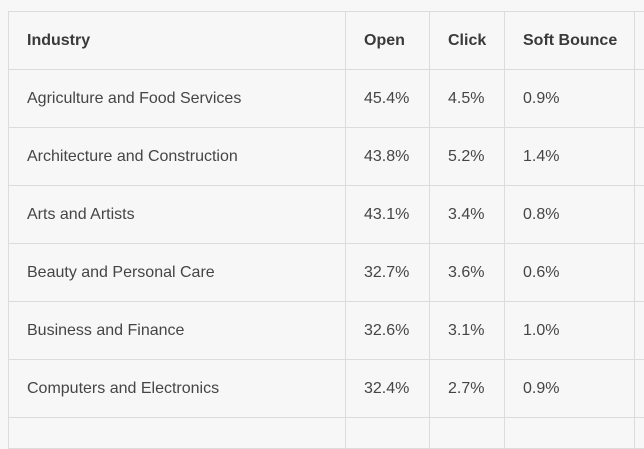 The image size is (644, 449). What do you see at coordinates (177, 389) in the screenshot?
I see `cell-industry: Computers and Electronics` at bounding box center [177, 389].